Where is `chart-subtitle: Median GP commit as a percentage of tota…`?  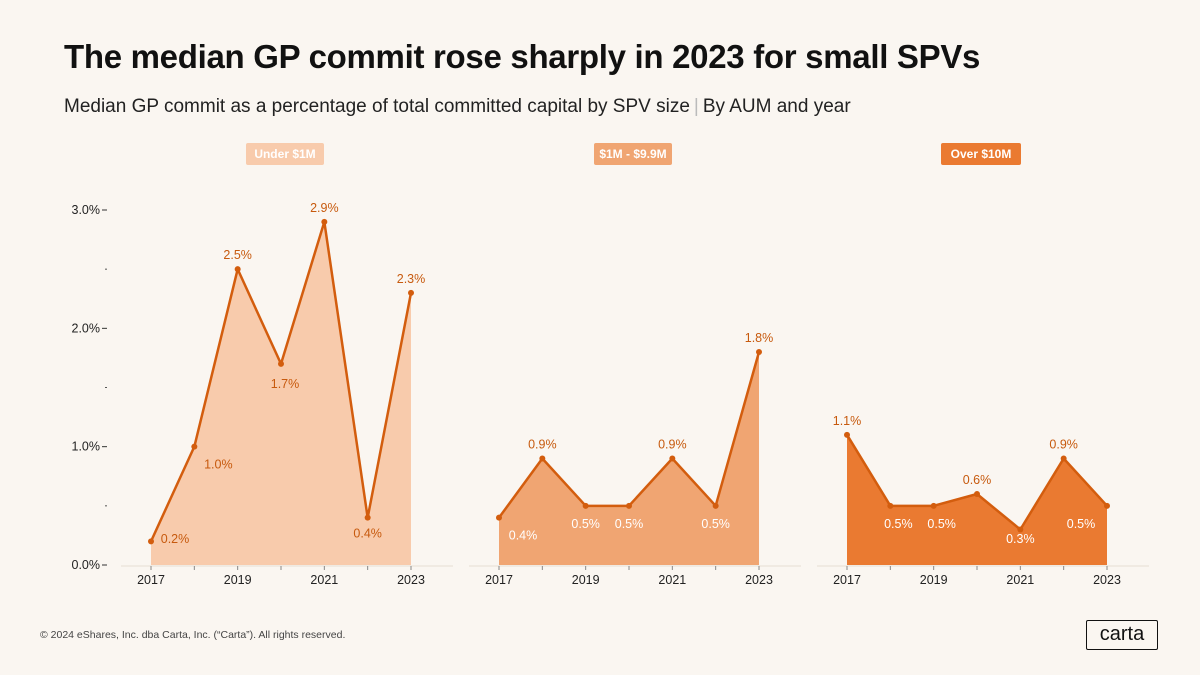
chart-subtitle: Median GP commit as a percentage of tota… is located at coordinates (457, 107).